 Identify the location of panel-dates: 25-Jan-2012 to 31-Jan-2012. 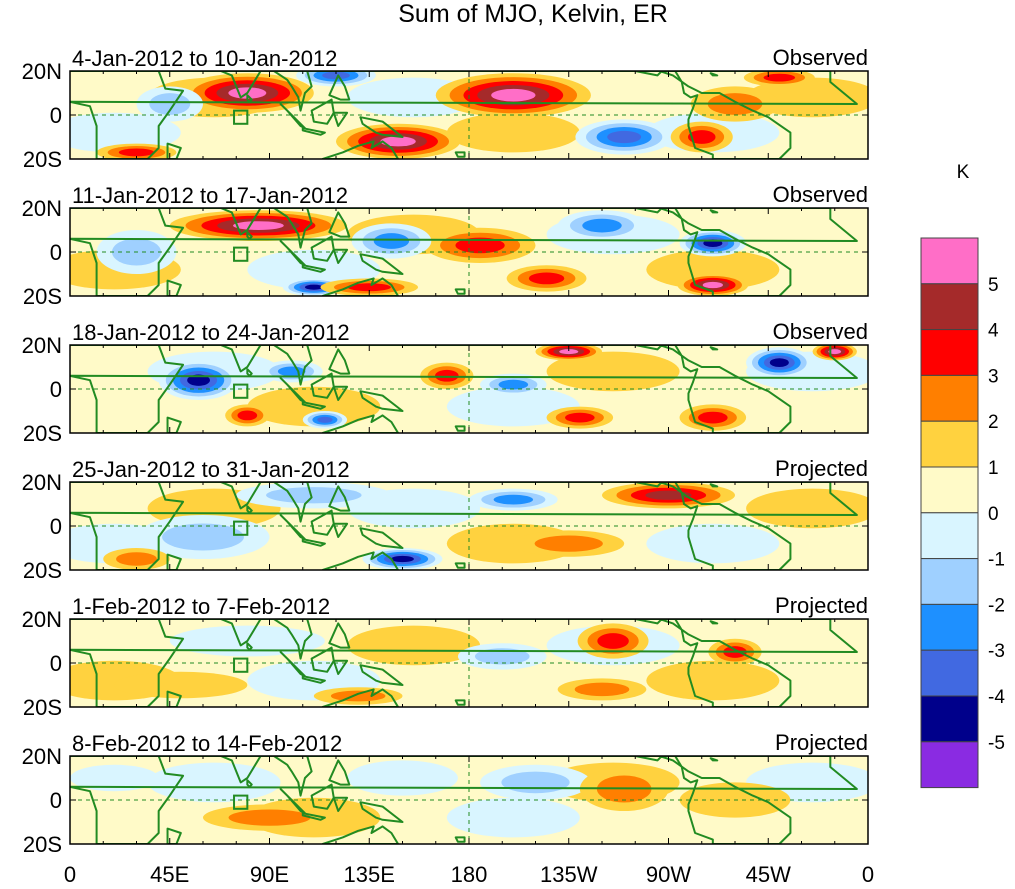
(211, 469).